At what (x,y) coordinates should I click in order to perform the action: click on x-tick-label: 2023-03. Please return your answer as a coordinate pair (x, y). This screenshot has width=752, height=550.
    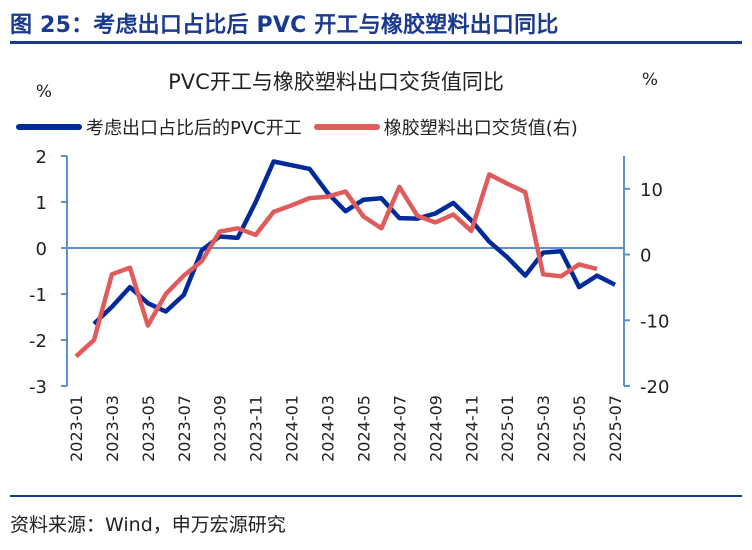
    Looking at the image, I should click on (112, 428).